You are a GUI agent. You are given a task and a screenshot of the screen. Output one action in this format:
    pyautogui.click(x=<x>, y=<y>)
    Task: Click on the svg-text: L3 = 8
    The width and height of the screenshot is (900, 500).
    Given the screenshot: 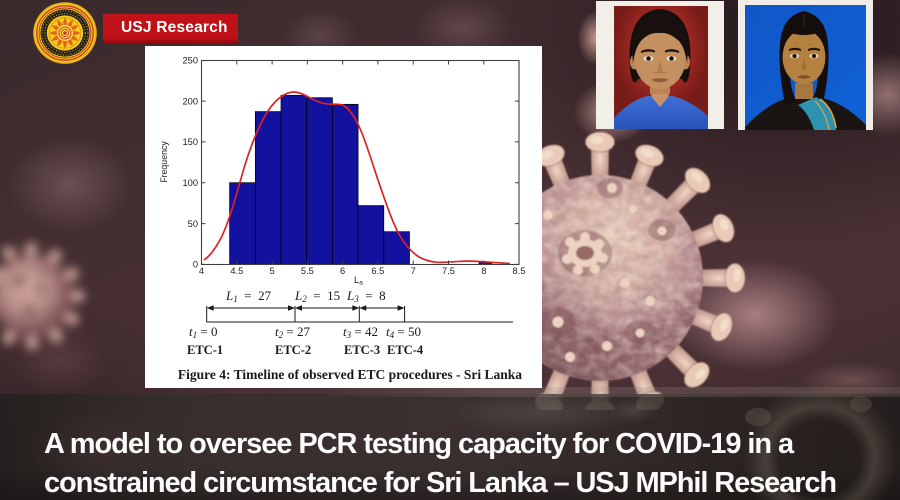 What is the action you would take?
    pyautogui.click(x=366, y=296)
    